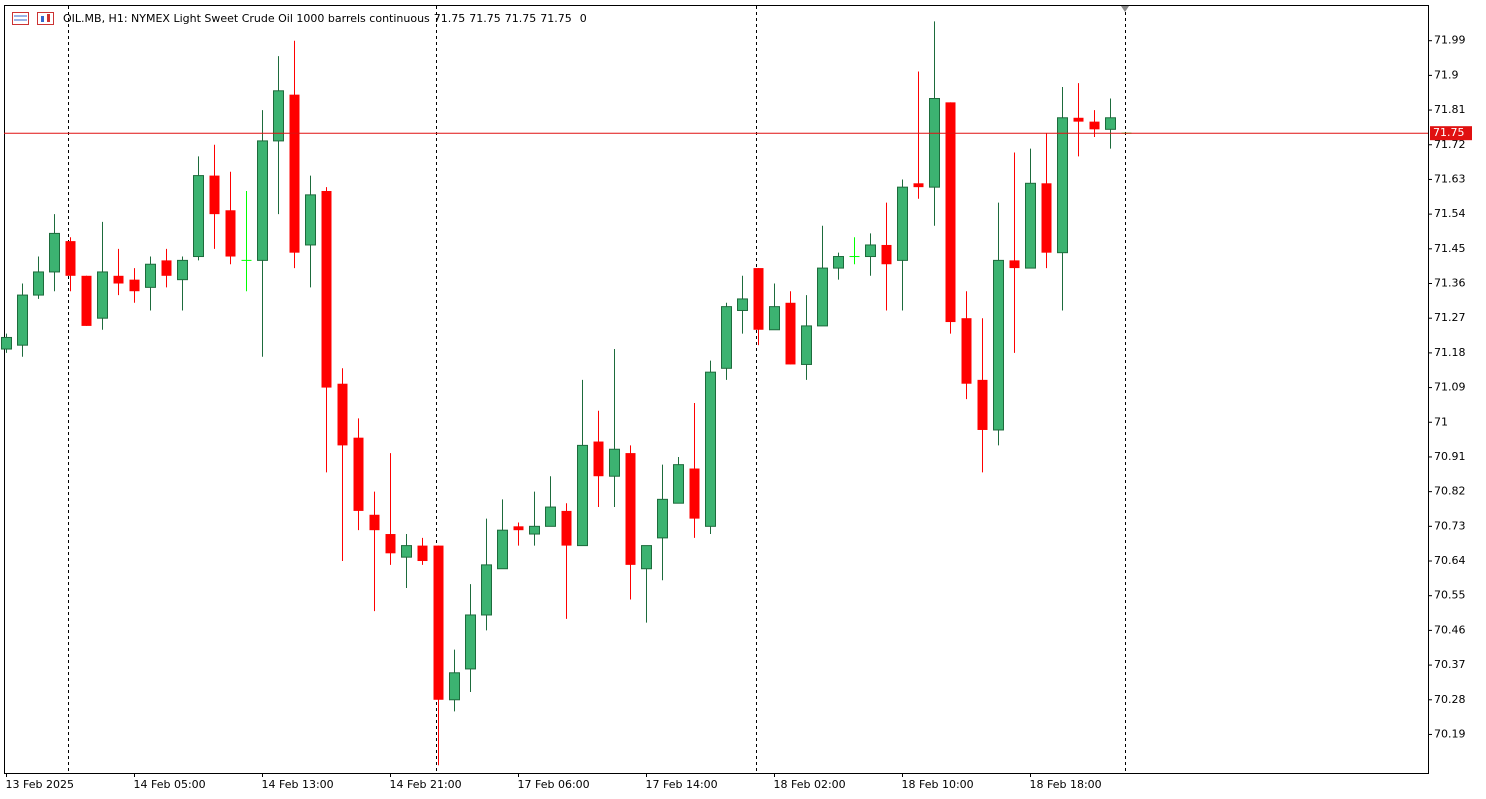  Describe the element at coordinates (1450, 699) in the screenshot. I see `y-tick-label: 70.28` at that location.